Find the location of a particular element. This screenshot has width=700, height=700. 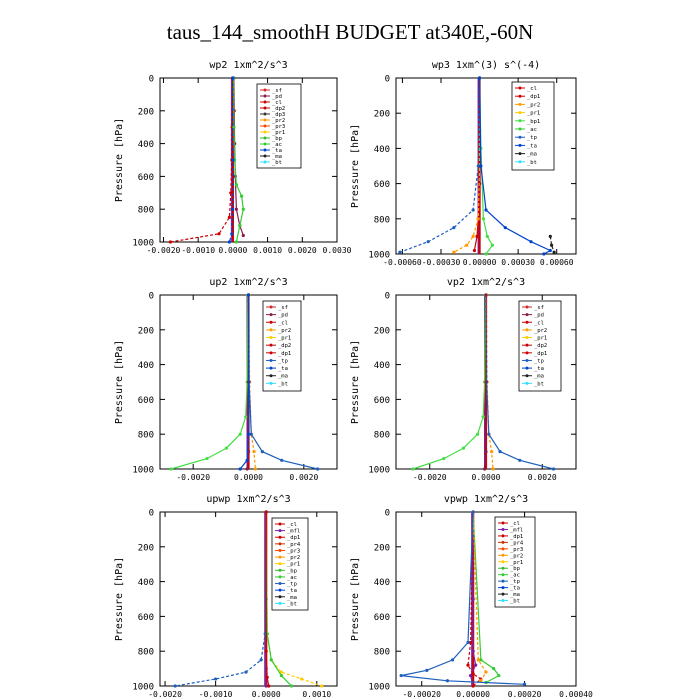

x-tick-label: 0.0000 is located at coordinates (486, 477).